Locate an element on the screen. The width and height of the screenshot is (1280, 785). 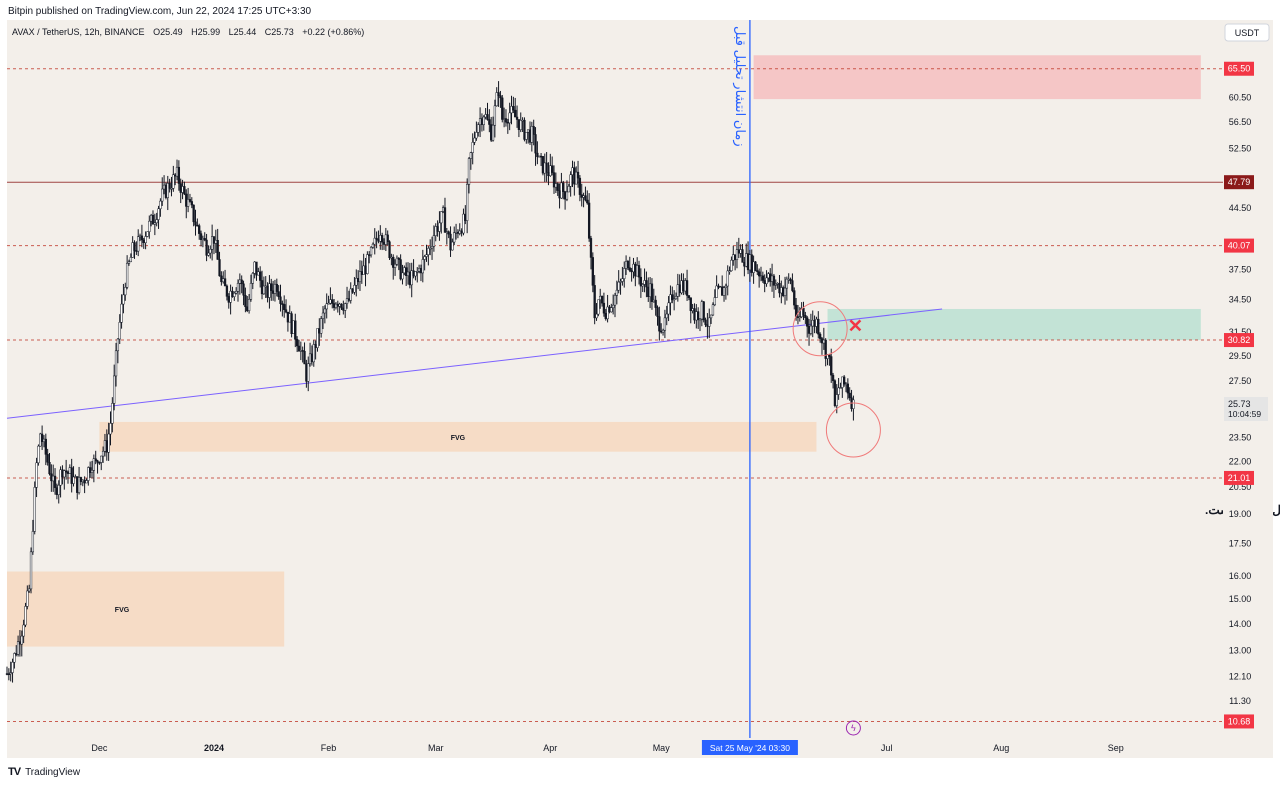
green-zone is located at coordinates (1014, 324).